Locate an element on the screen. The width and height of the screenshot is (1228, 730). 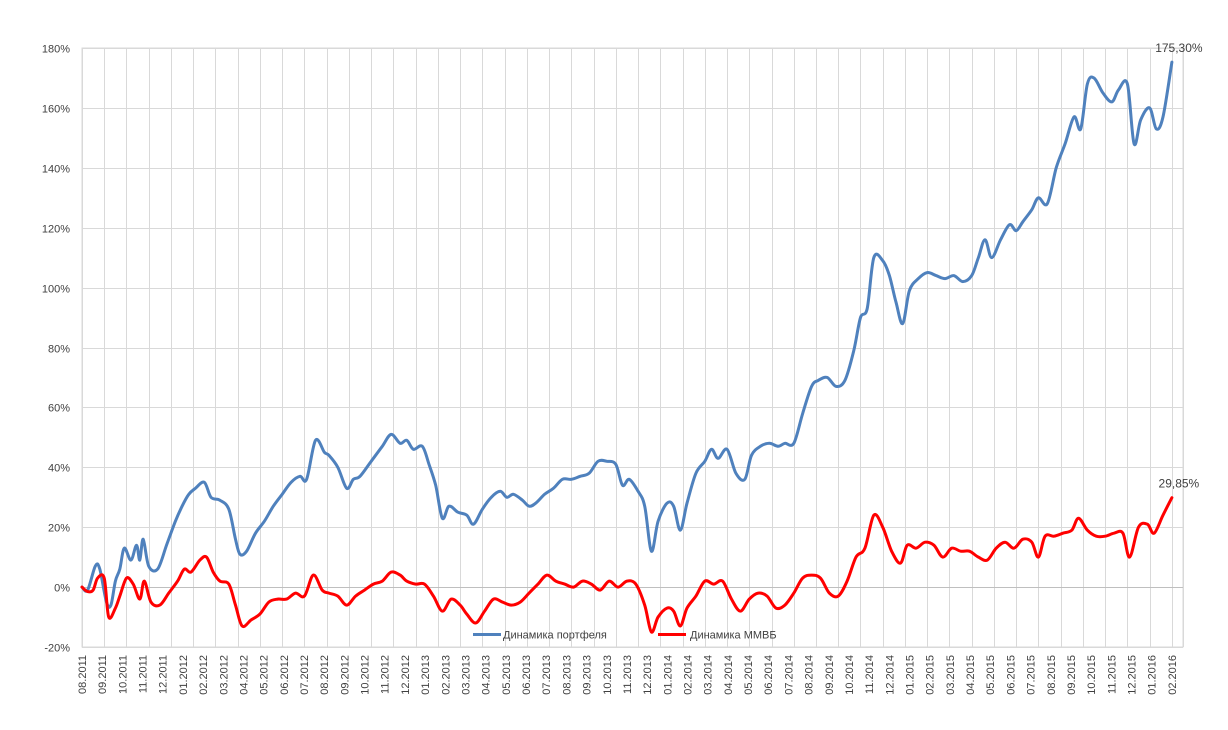
x-tick-label: 07.2013 is located at coordinates (547, 675).